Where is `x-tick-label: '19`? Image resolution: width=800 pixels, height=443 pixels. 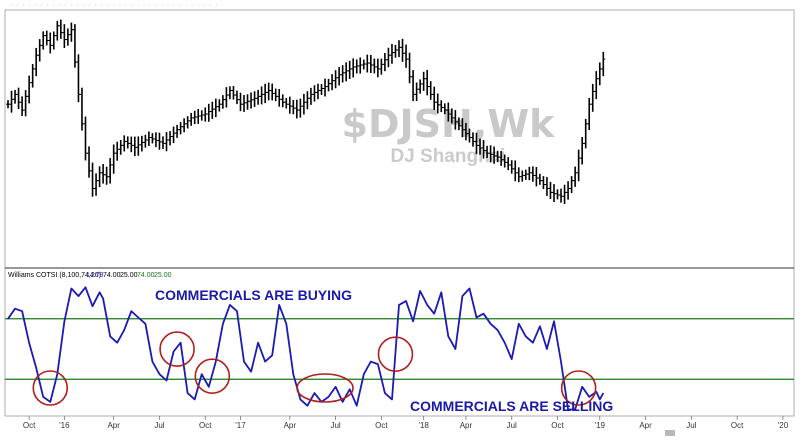
x-tick-label: '19 is located at coordinates (600, 425).